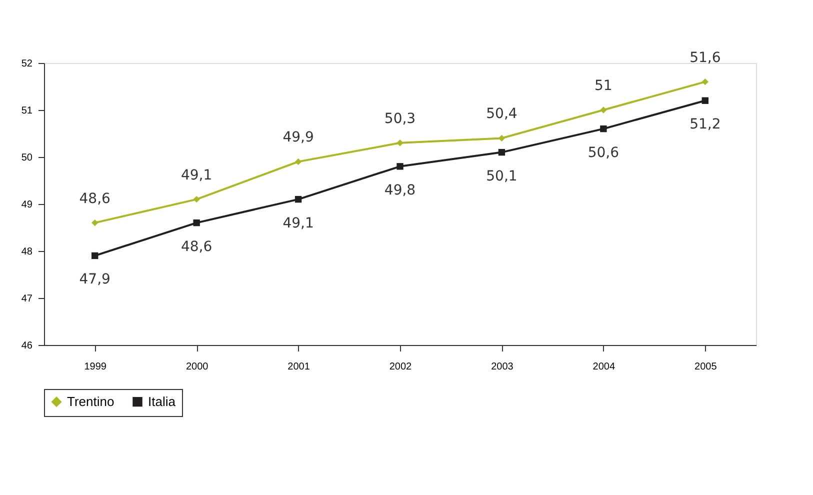 Image resolution: width=813 pixels, height=495 pixels. I want to click on y-tick-label: 51, so click(27, 111).